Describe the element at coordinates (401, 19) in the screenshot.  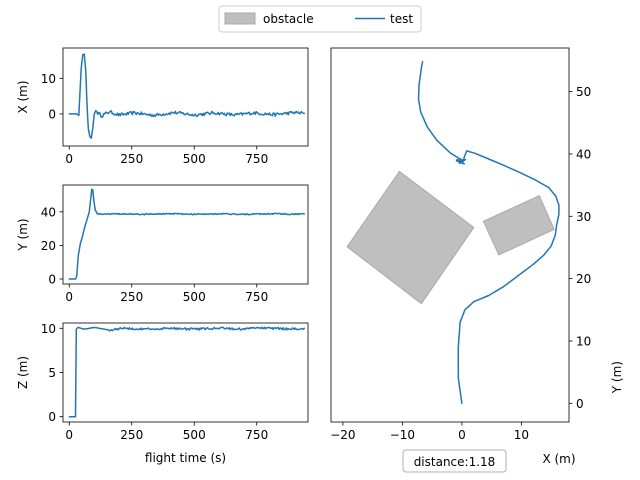
I see `legend-test-label: test` at that location.